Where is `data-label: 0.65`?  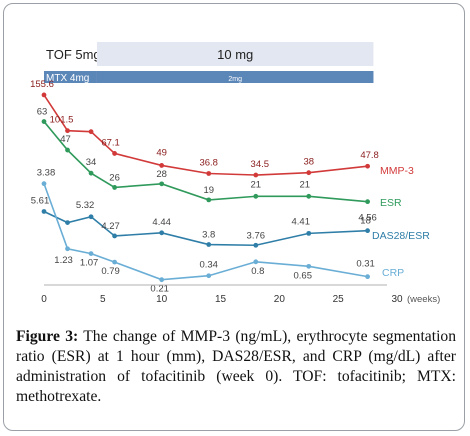
data-label: 0.65 is located at coordinates (303, 275).